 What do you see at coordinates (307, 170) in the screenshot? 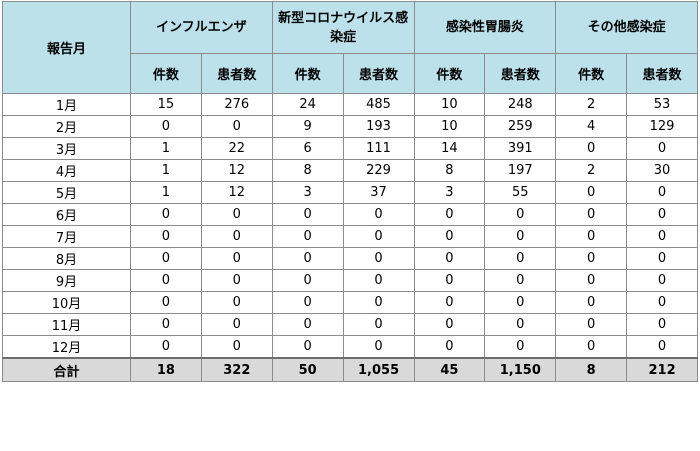
I see `table-cell: 8` at bounding box center [307, 170].